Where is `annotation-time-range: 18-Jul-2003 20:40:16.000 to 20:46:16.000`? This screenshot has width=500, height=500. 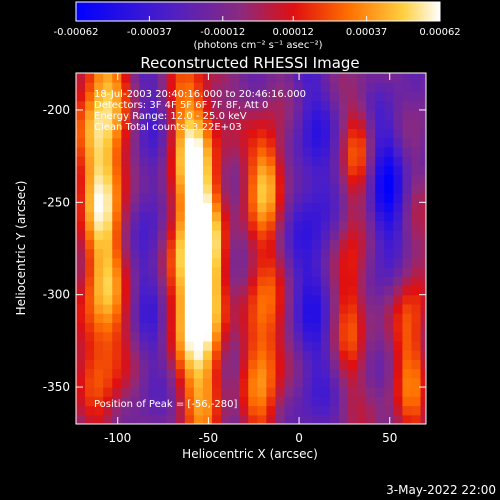
annotation-time-range: 18-Jul-2003 20:40:16.000 to 20:46:16.000 is located at coordinates (200, 94).